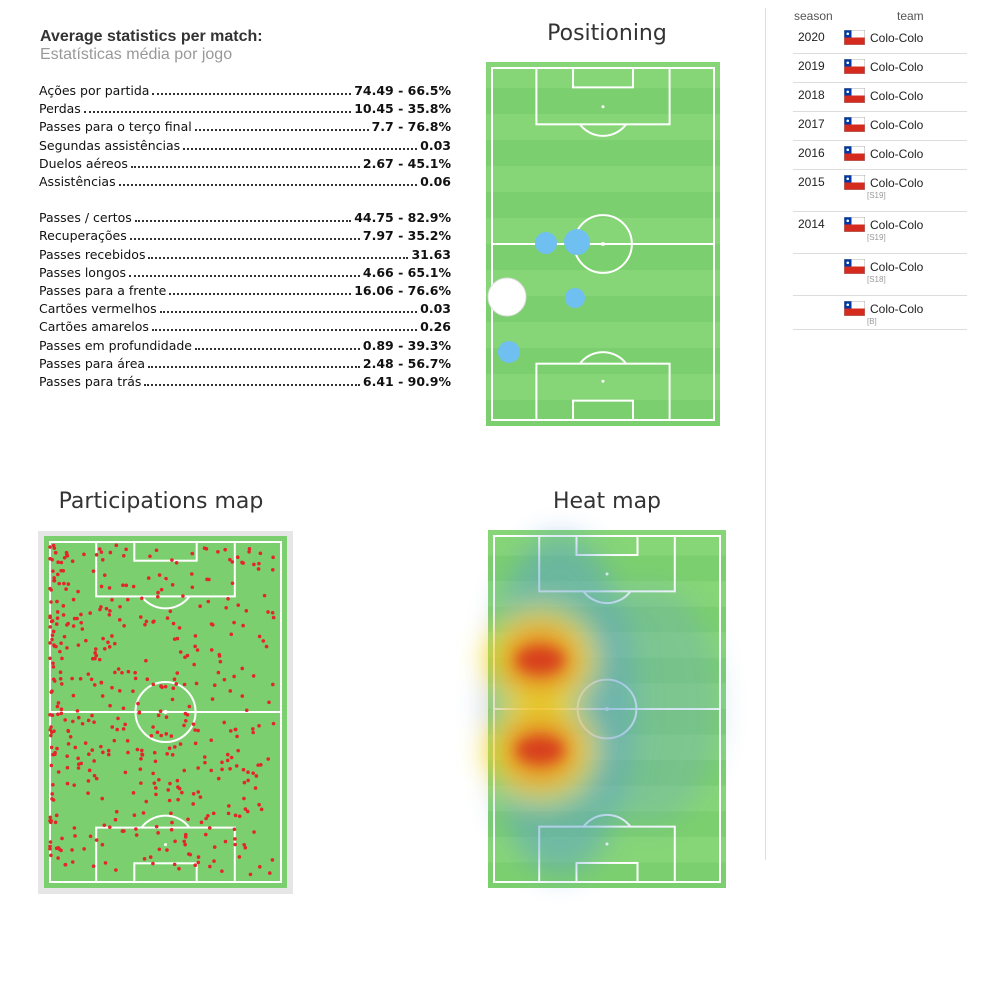 Image resolution: width=1000 pixels, height=1000 pixels. I want to click on career-row: 2014 Colo-Colo [S19], so click(880, 235).